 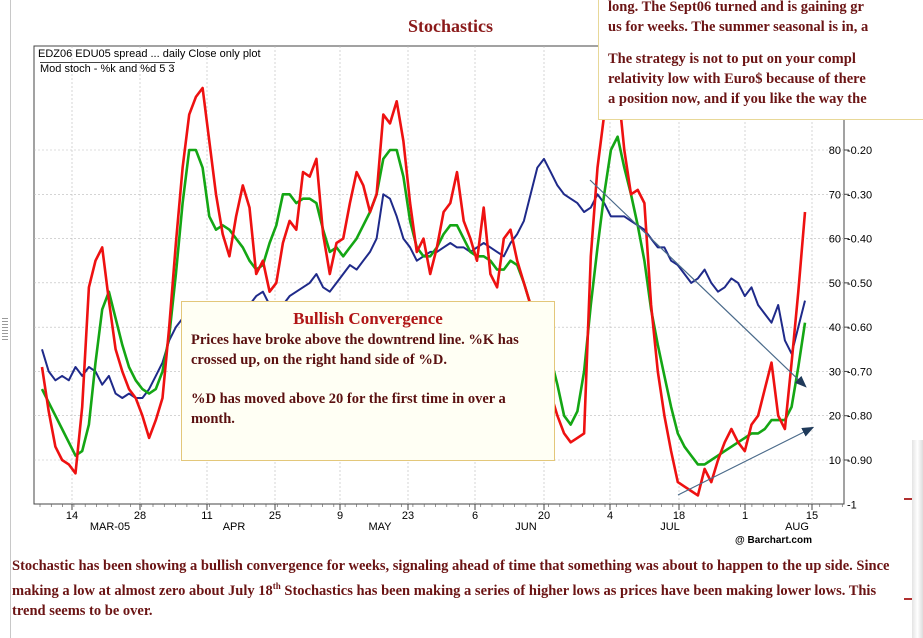 What do you see at coordinates (859, 372) in the screenshot?
I see `y-price-label: -0.70` at bounding box center [859, 372].